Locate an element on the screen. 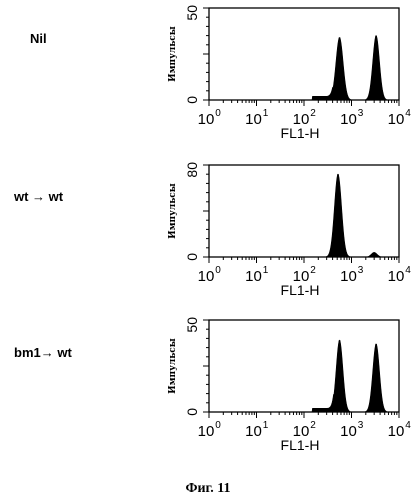  figure-caption: Фиг. 11 is located at coordinates (207, 488).